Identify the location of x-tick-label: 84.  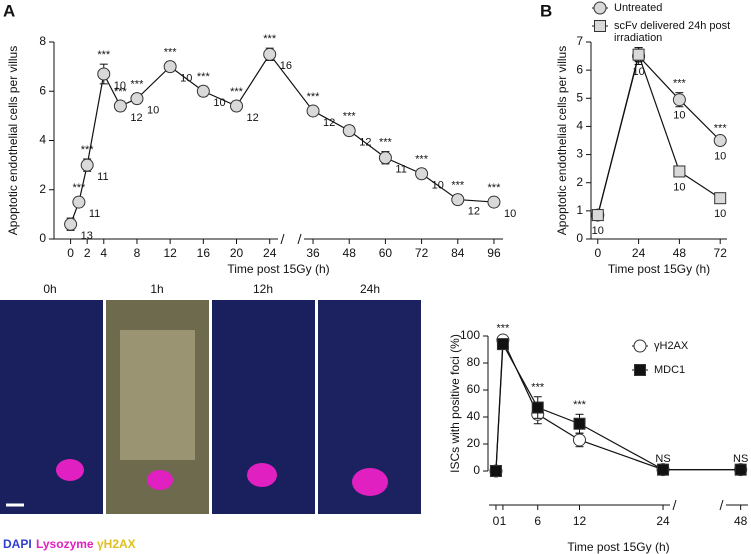
(458, 253).